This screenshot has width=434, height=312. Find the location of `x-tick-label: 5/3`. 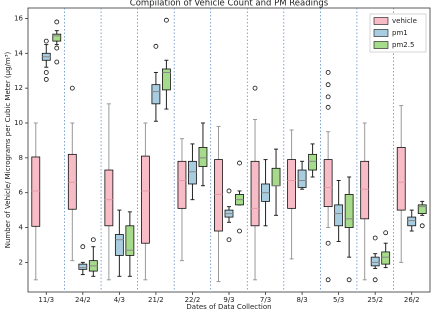

x-tick-label: 5/3 is located at coordinates (338, 300).